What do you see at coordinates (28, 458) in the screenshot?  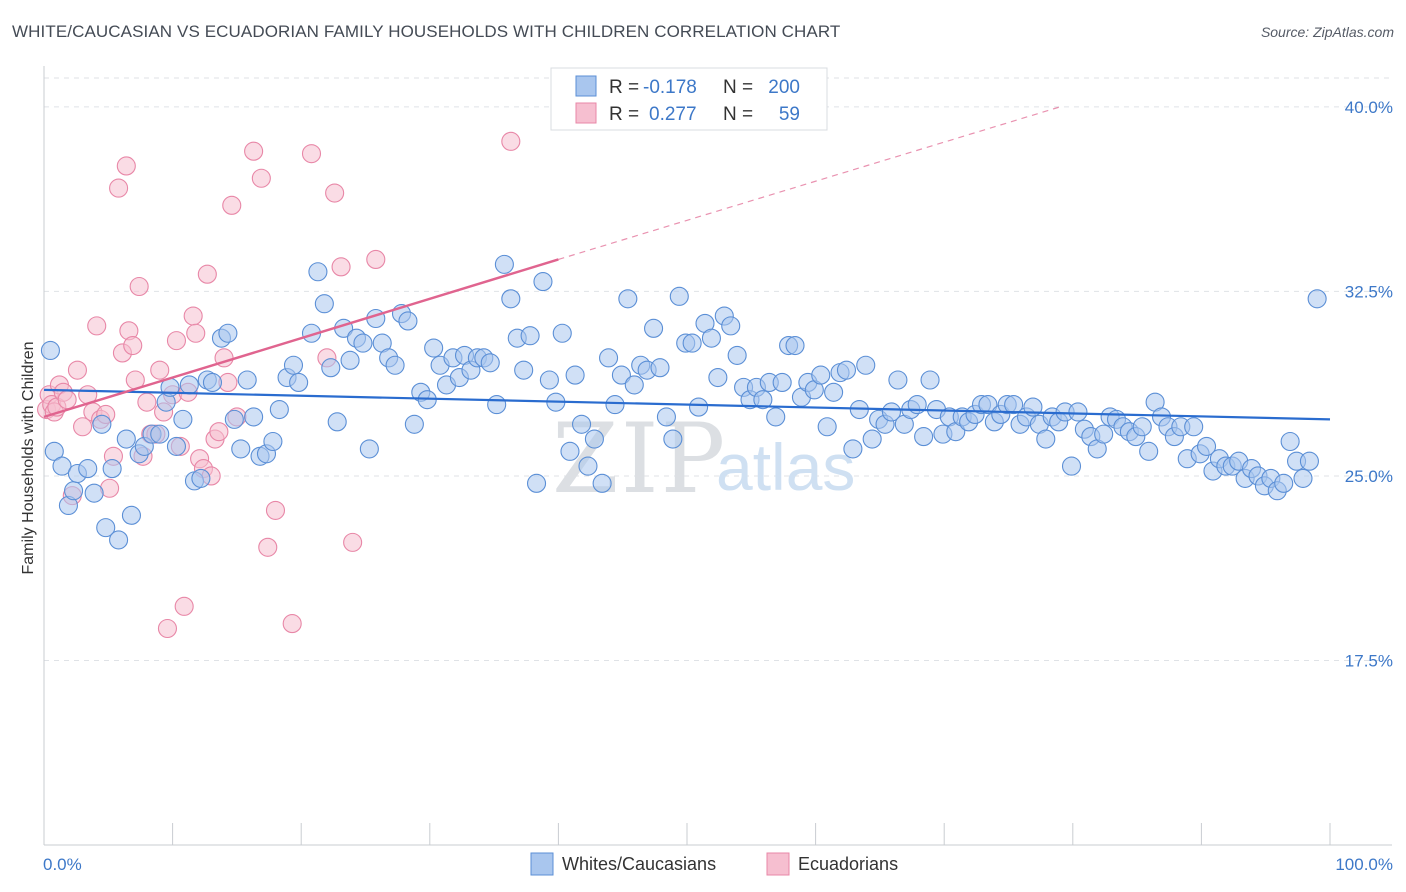 I see `y-axis-label: Family Households with Children` at bounding box center [28, 458].